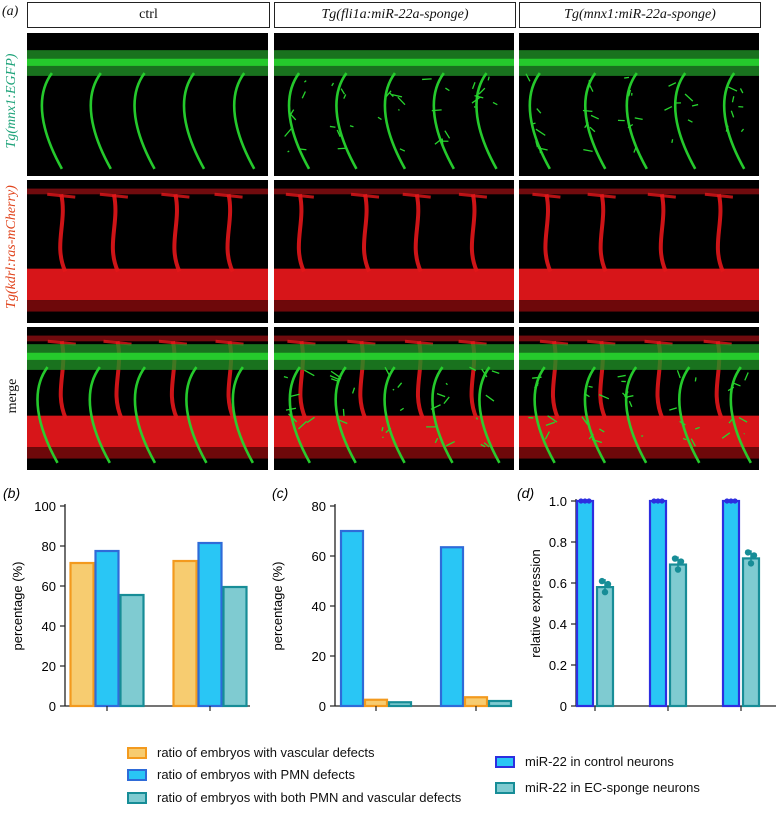  What do you see at coordinates (11, 493) in the screenshot?
I see `panel-letter: (b)` at bounding box center [11, 493].